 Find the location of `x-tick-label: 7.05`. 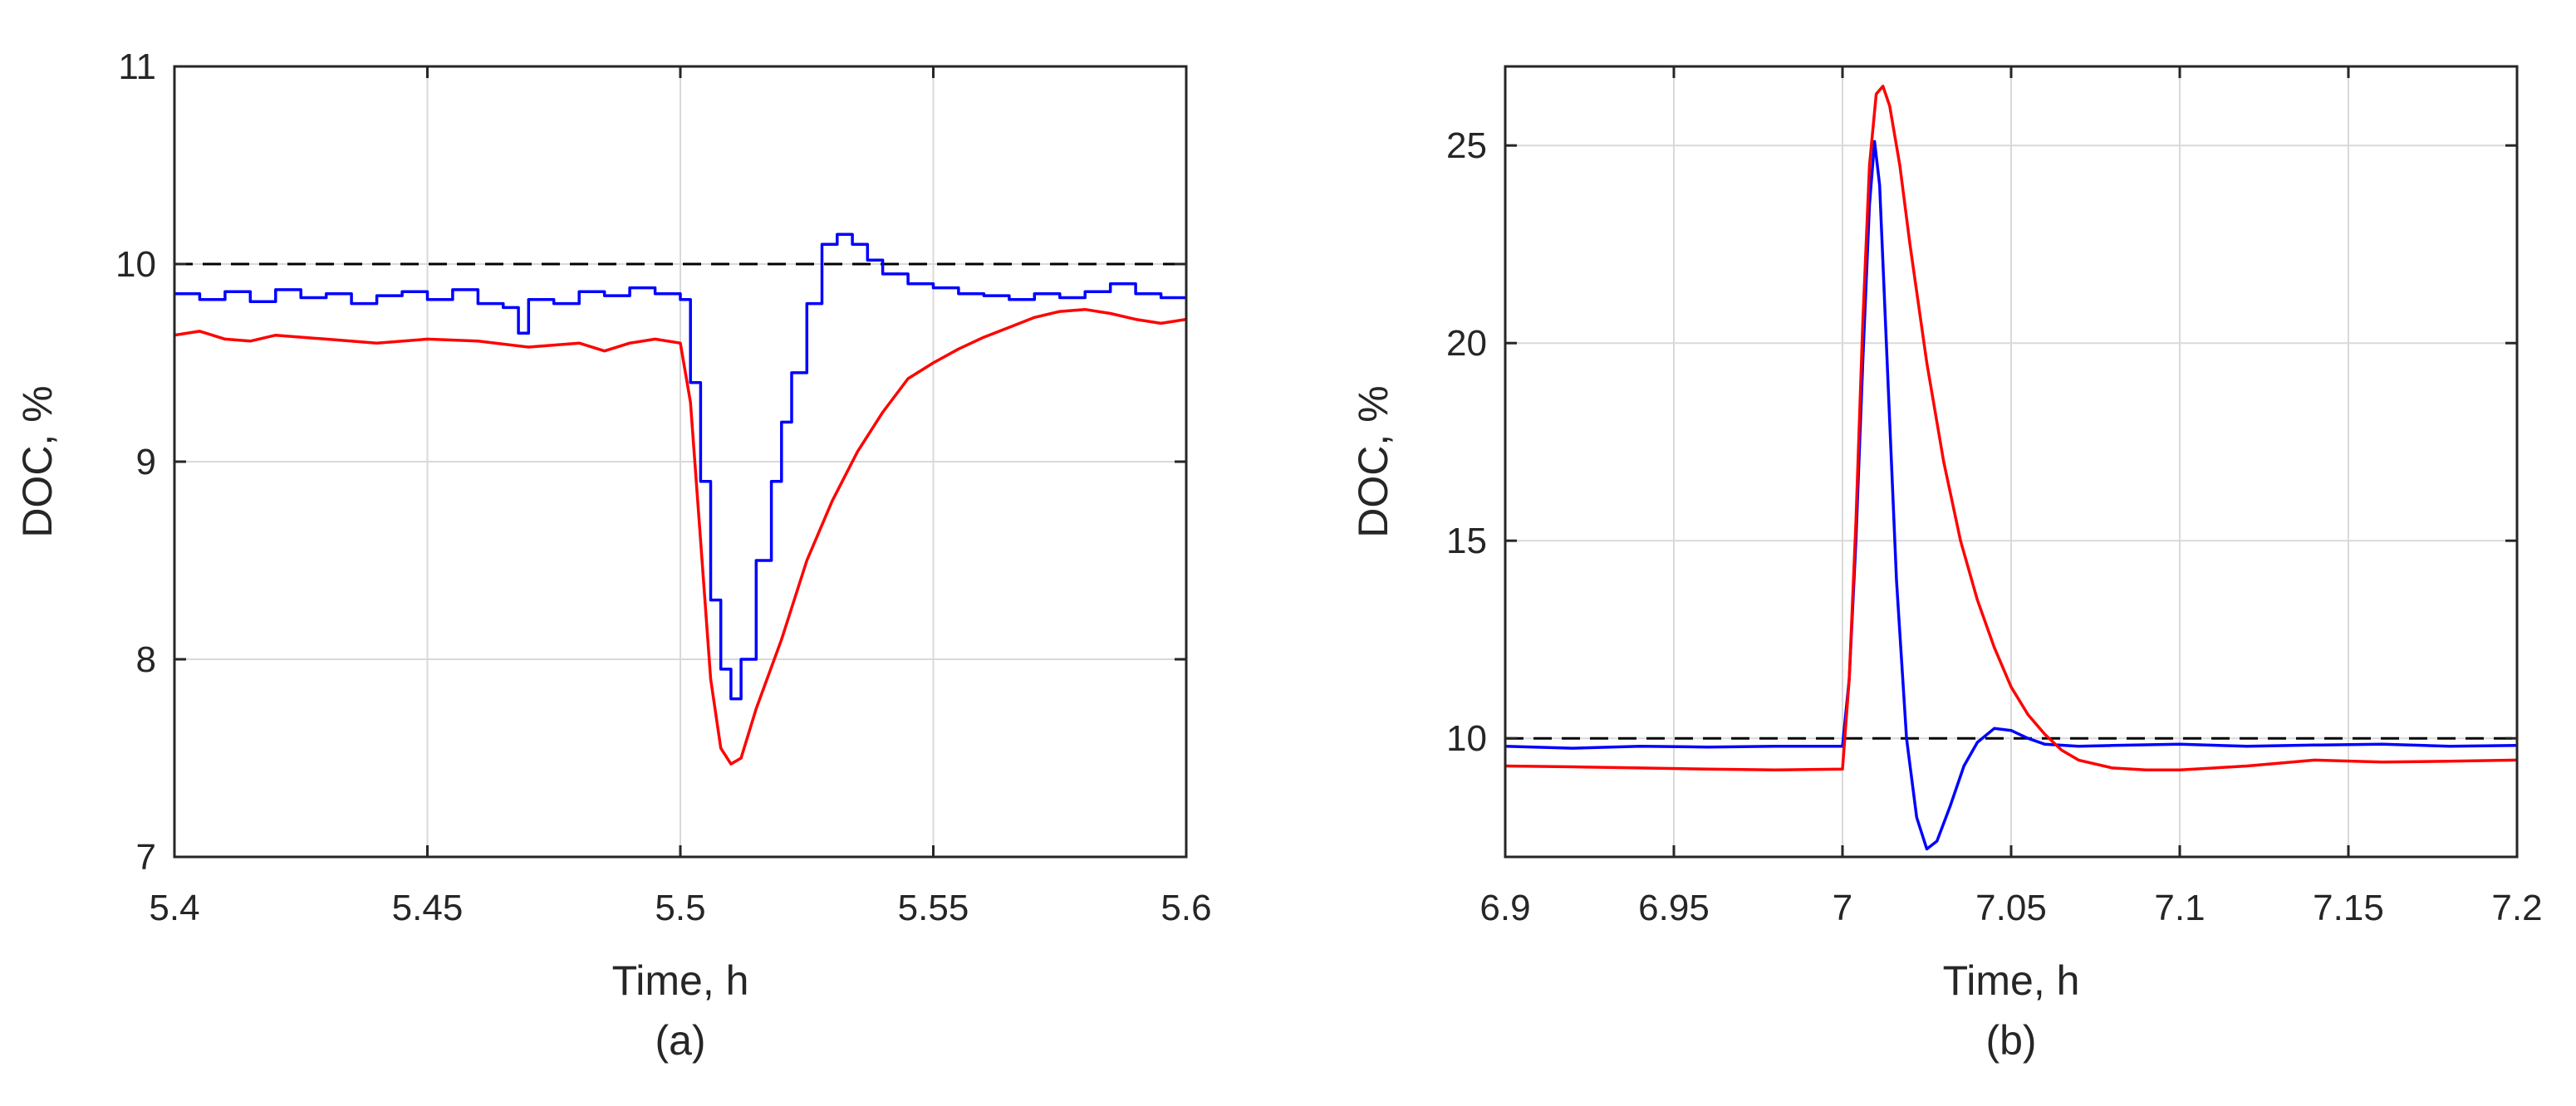

x-tick-label: 7.05 is located at coordinates (2011, 908).